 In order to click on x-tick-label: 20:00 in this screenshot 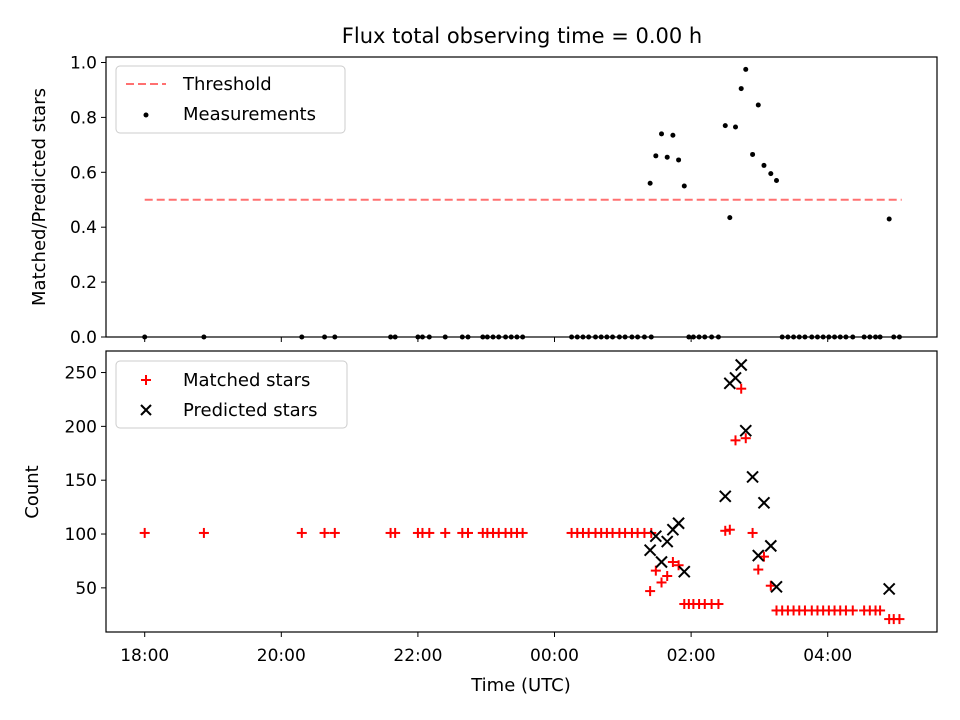, I will do `click(281, 656)`.